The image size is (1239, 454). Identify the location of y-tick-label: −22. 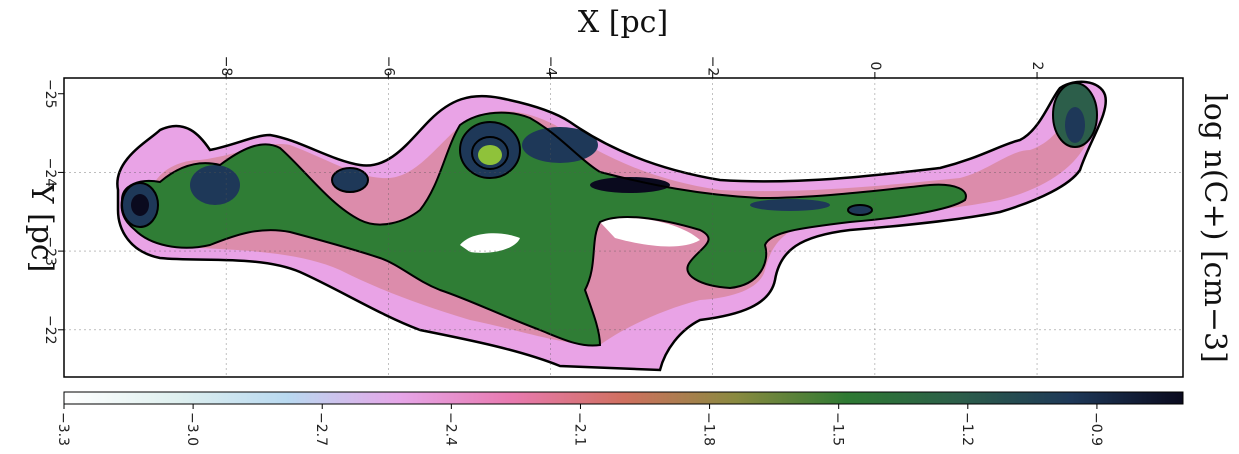
(50, 330).